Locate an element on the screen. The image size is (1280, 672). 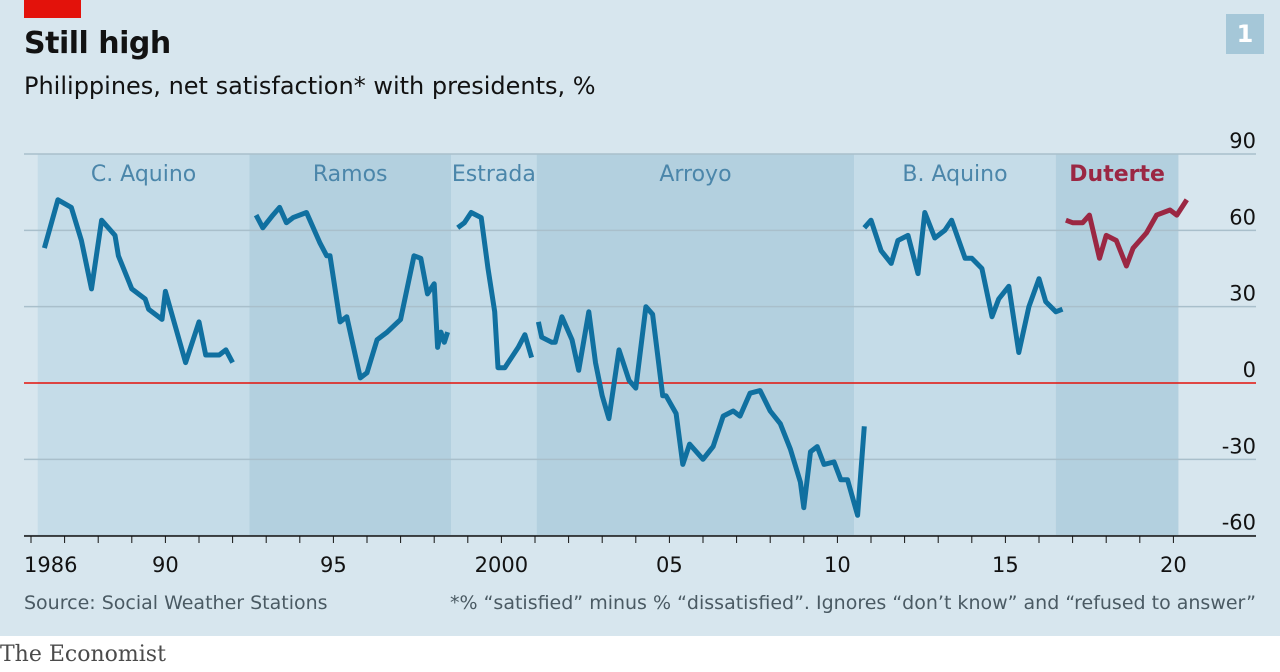
y-tick-label: 90 is located at coordinates (1242, 141).